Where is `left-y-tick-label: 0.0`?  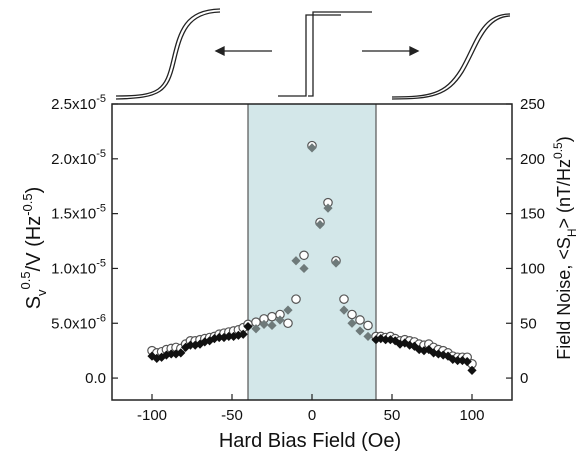 left-y-tick-label: 0.0 is located at coordinates (95, 378).